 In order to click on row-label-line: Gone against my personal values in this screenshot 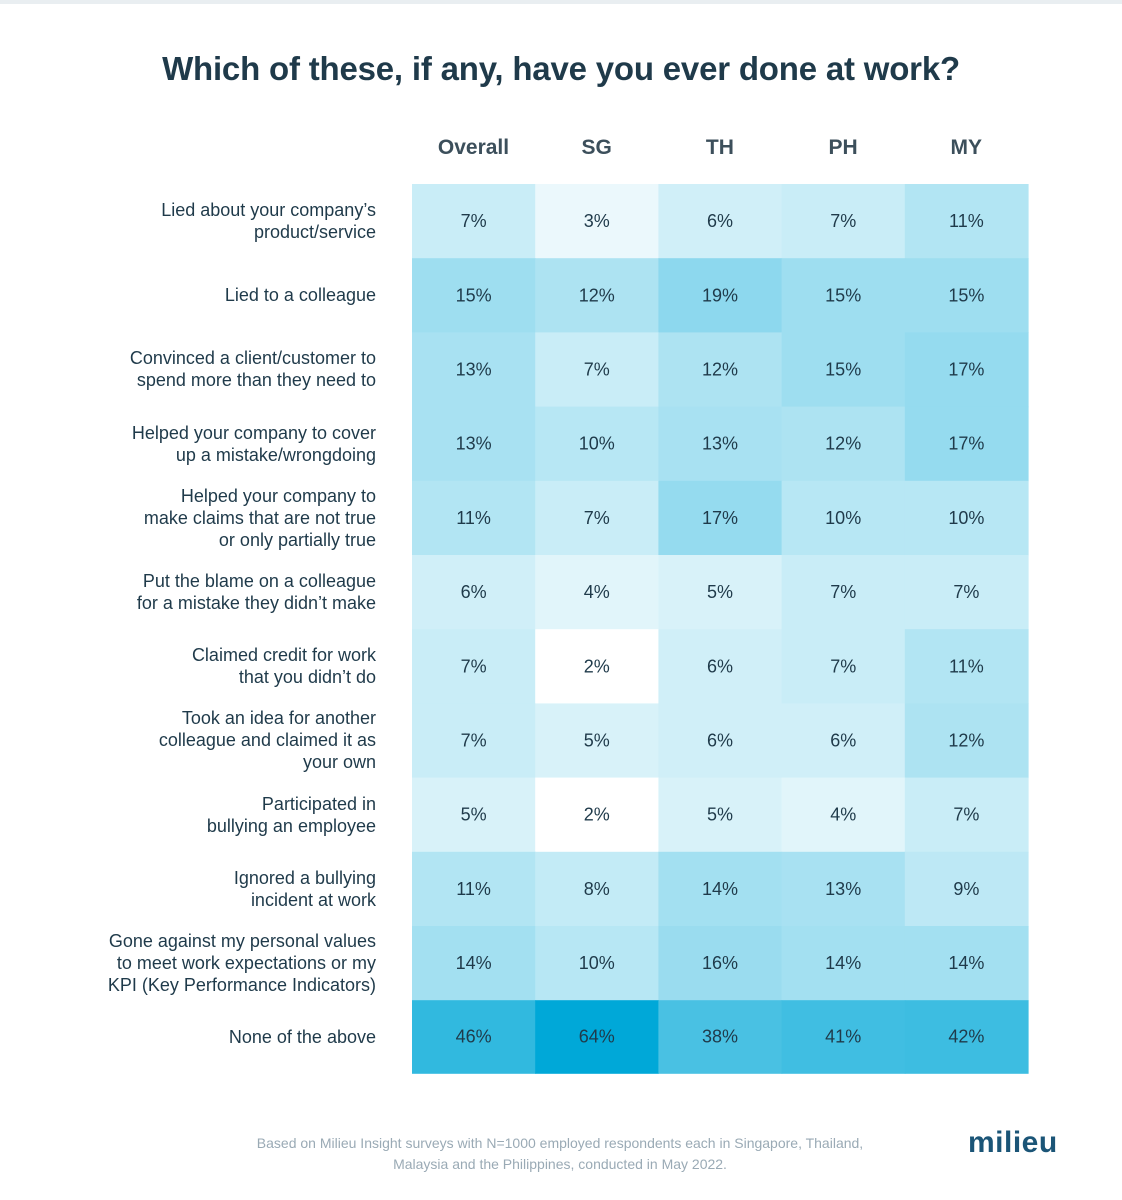, I will do `click(242, 941)`.